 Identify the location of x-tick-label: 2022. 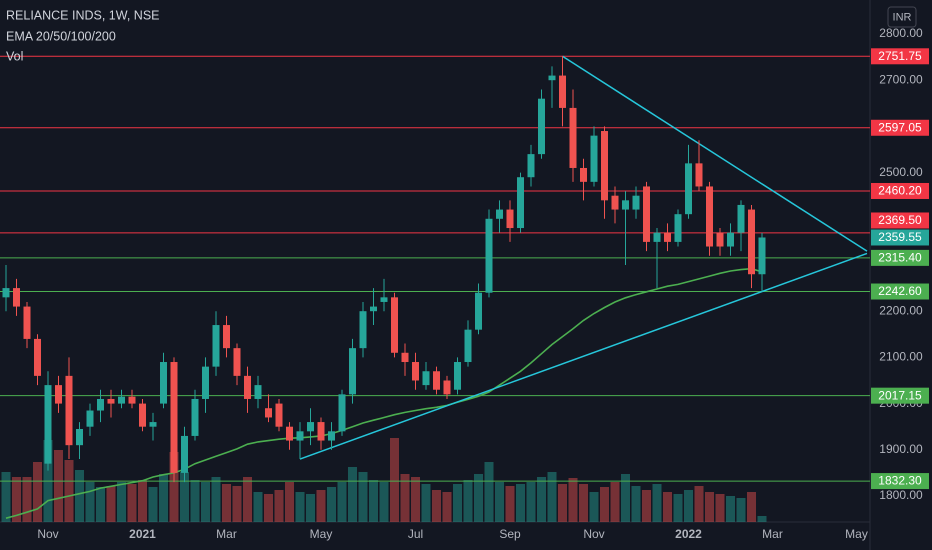
(688, 534).